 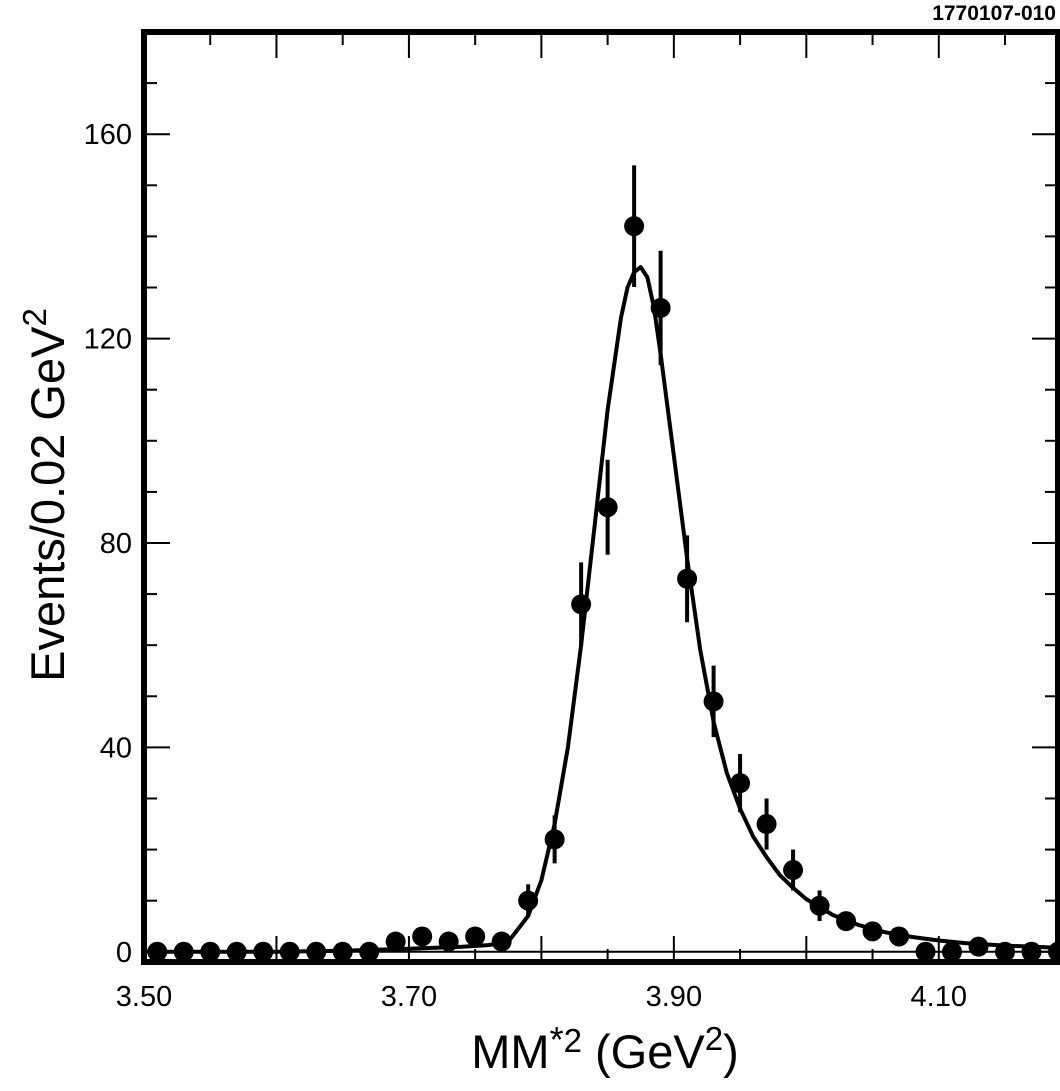 I want to click on x-axis-title-close: ), so click(x=731, y=1051).